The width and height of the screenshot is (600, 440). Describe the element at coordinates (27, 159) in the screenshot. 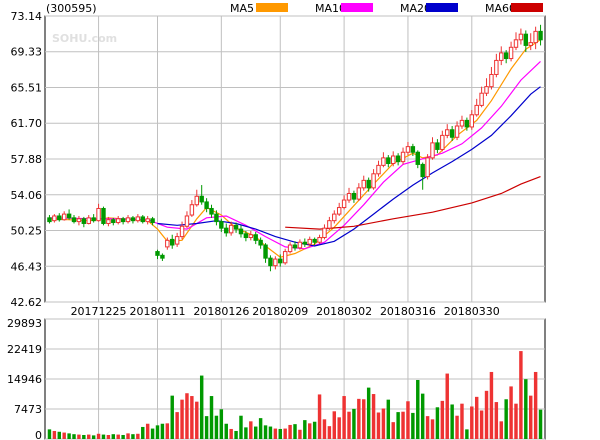

I see `y-tick-label: 57.88` at that location.